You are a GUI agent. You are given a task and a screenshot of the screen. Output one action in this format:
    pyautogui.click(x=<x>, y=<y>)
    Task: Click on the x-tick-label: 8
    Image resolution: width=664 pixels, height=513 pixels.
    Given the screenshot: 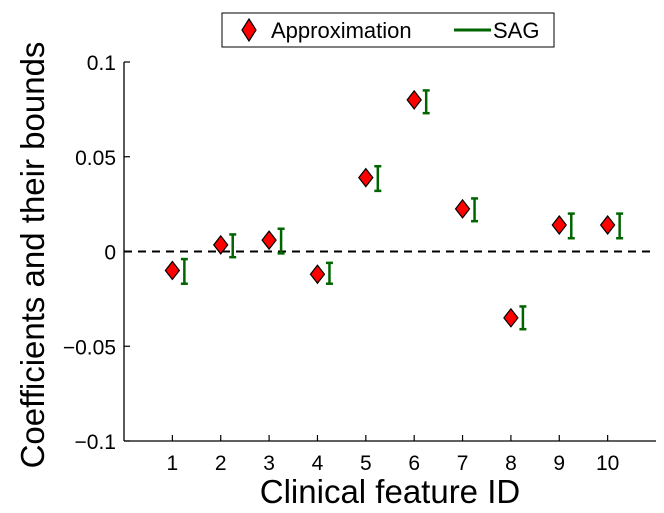 What is the action you would take?
    pyautogui.click(x=511, y=463)
    